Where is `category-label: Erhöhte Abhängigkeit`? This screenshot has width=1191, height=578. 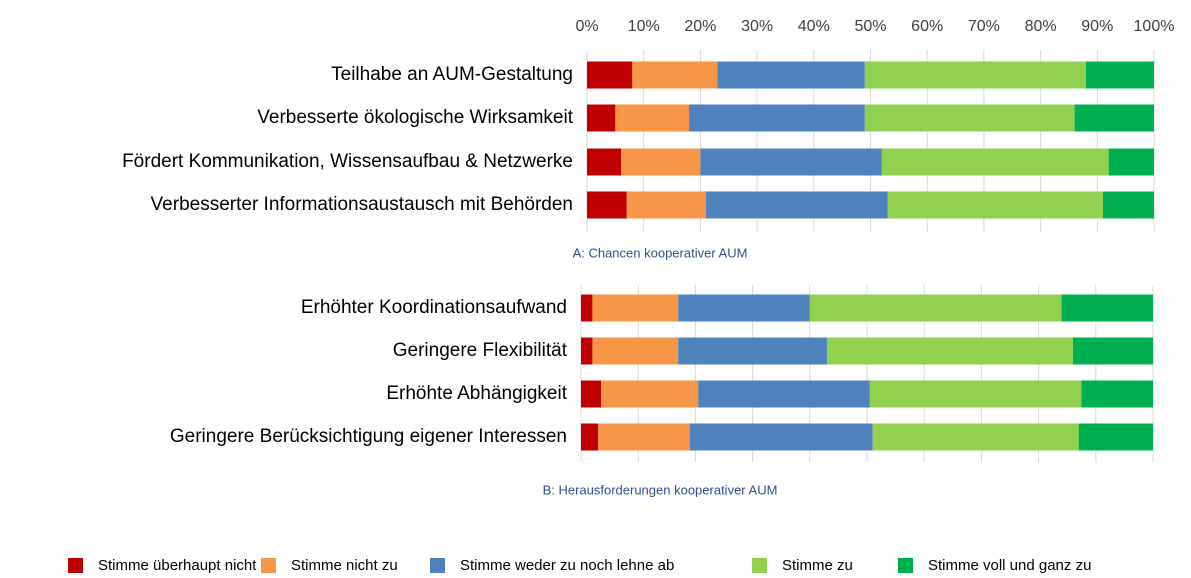
category-label: Erhöhte Abhängigkeit is located at coordinates (476, 393).